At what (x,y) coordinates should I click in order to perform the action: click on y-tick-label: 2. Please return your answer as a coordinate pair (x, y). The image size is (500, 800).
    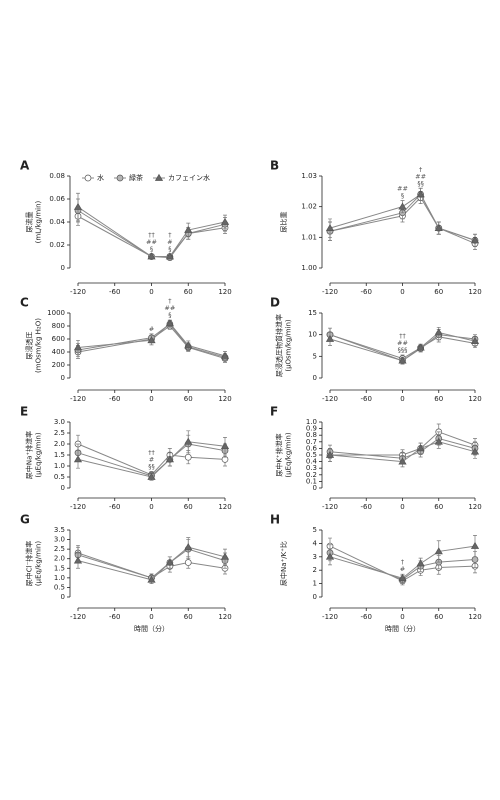
    Looking at the image, I should click on (315, 570).